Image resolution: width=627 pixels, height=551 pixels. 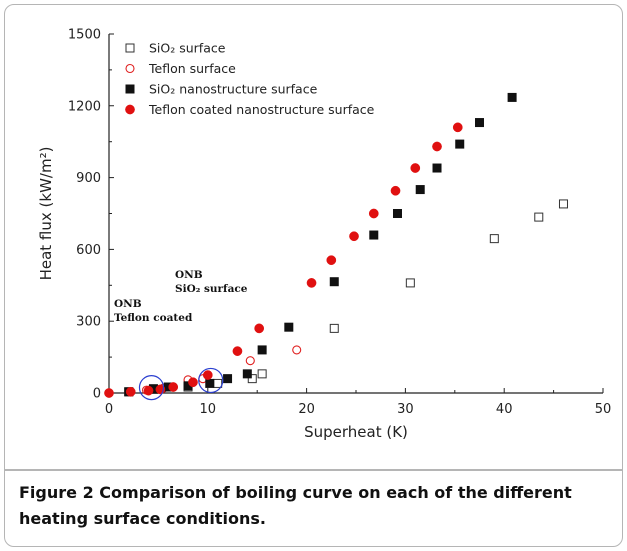 I want to click on legend-label: SiO₂ nanostructure surface, so click(x=233, y=89).